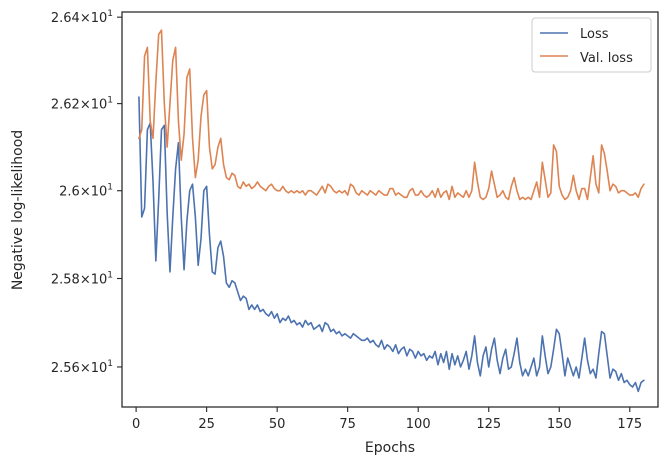  I want to click on x-axis-label: Epochs, so click(390, 448).